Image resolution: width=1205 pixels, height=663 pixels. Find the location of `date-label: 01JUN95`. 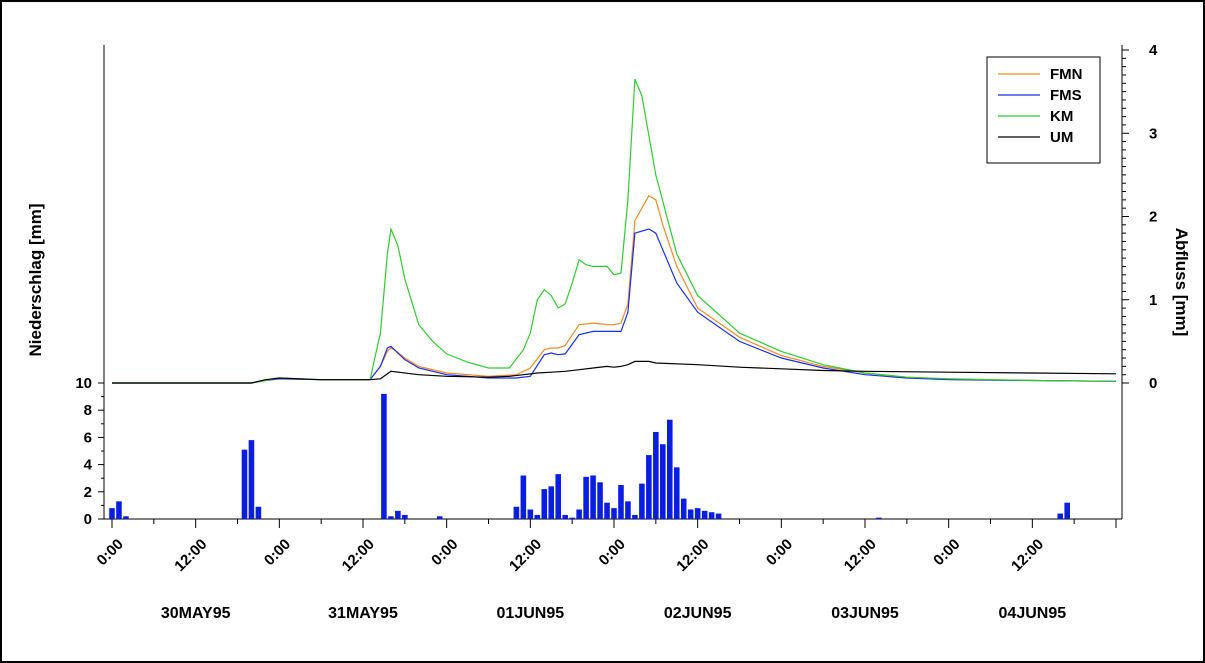

date-label: 01JUN95 is located at coordinates (531, 613).